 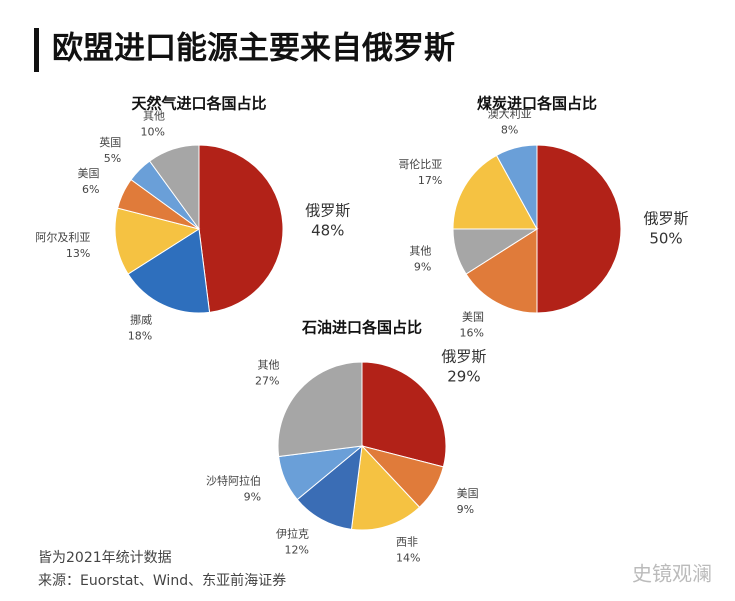 What do you see at coordinates (672, 574) in the screenshot?
I see `watermark: 史镜观澜` at bounding box center [672, 574].